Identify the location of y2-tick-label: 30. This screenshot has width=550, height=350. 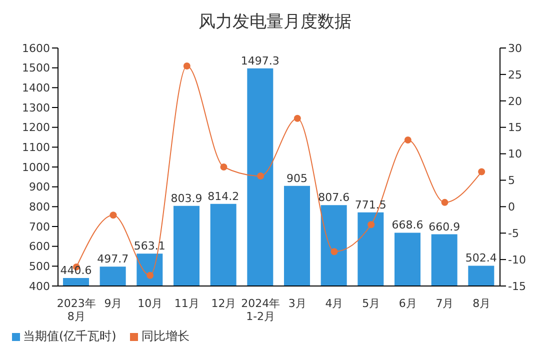
(515, 48).